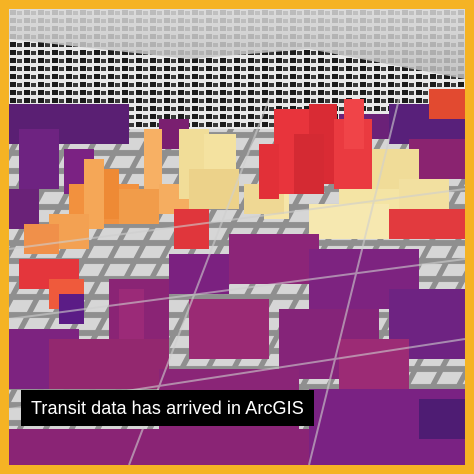  What do you see at coordinates (237, 44) in the screenshot?
I see `distant-hills` at bounding box center [237, 44].